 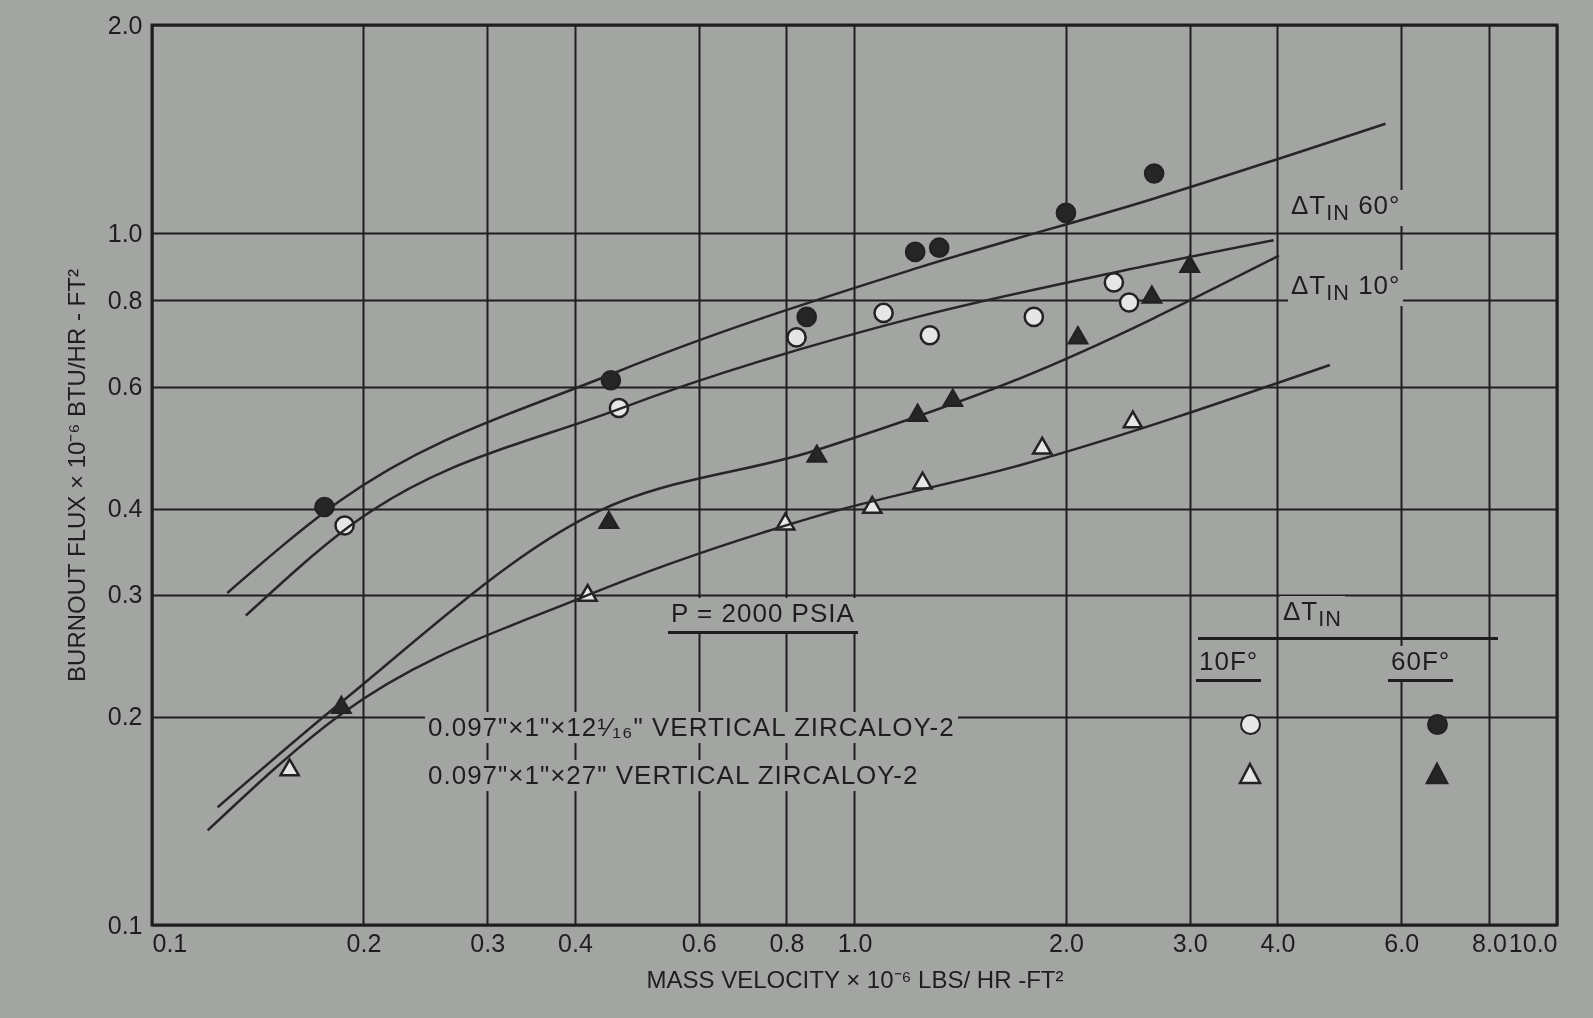 What do you see at coordinates (575, 942) in the screenshot?
I see `x-tick-label: 0.4` at bounding box center [575, 942].